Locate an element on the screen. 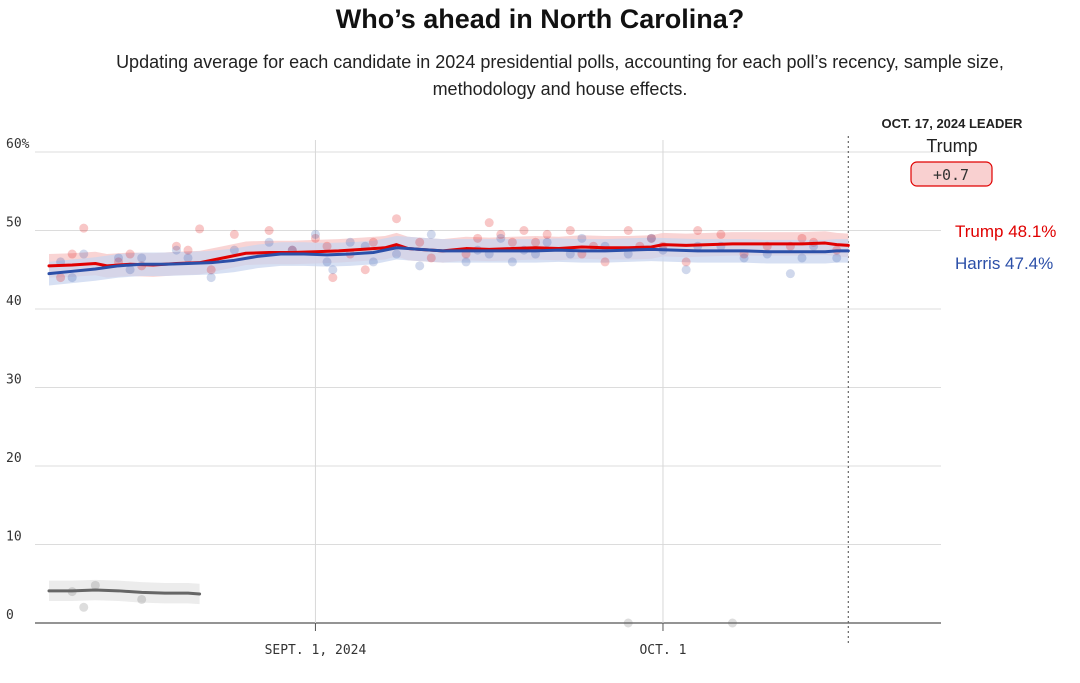  y-tick-label: 50 is located at coordinates (14, 223).